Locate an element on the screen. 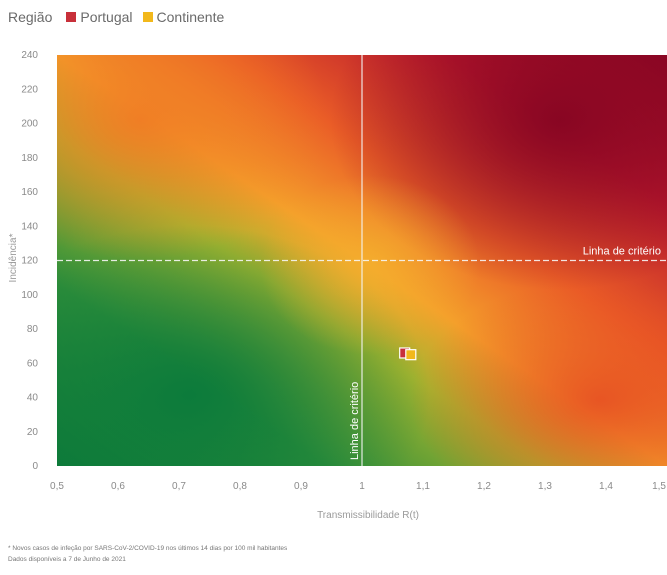  y-tick-label: 140 is located at coordinates (29, 226).